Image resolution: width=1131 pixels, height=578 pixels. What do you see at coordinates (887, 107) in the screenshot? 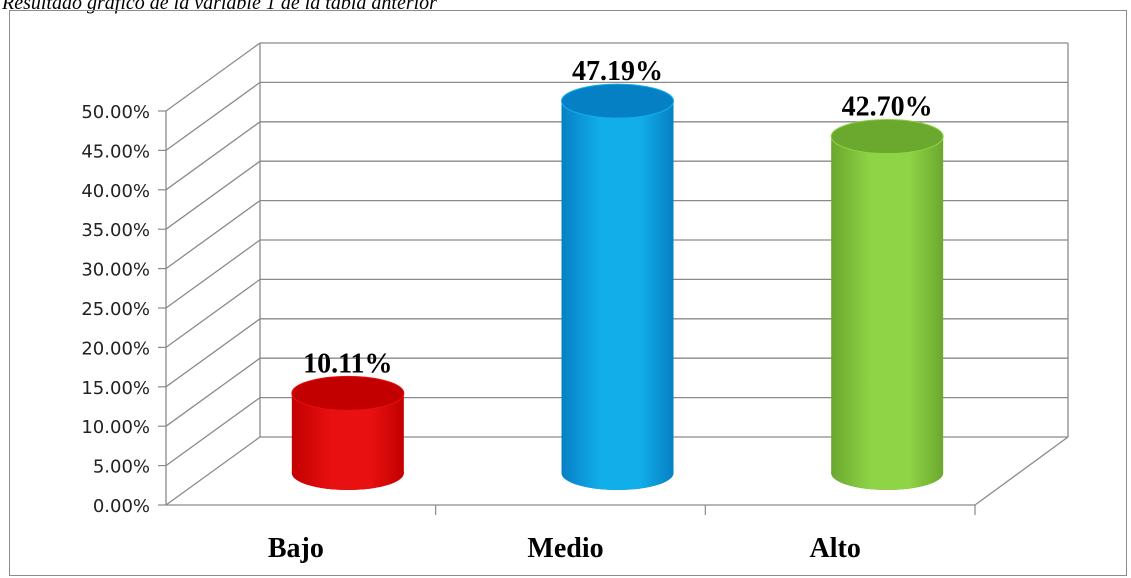
I see `data-label: 42.70%` at bounding box center [887, 107].